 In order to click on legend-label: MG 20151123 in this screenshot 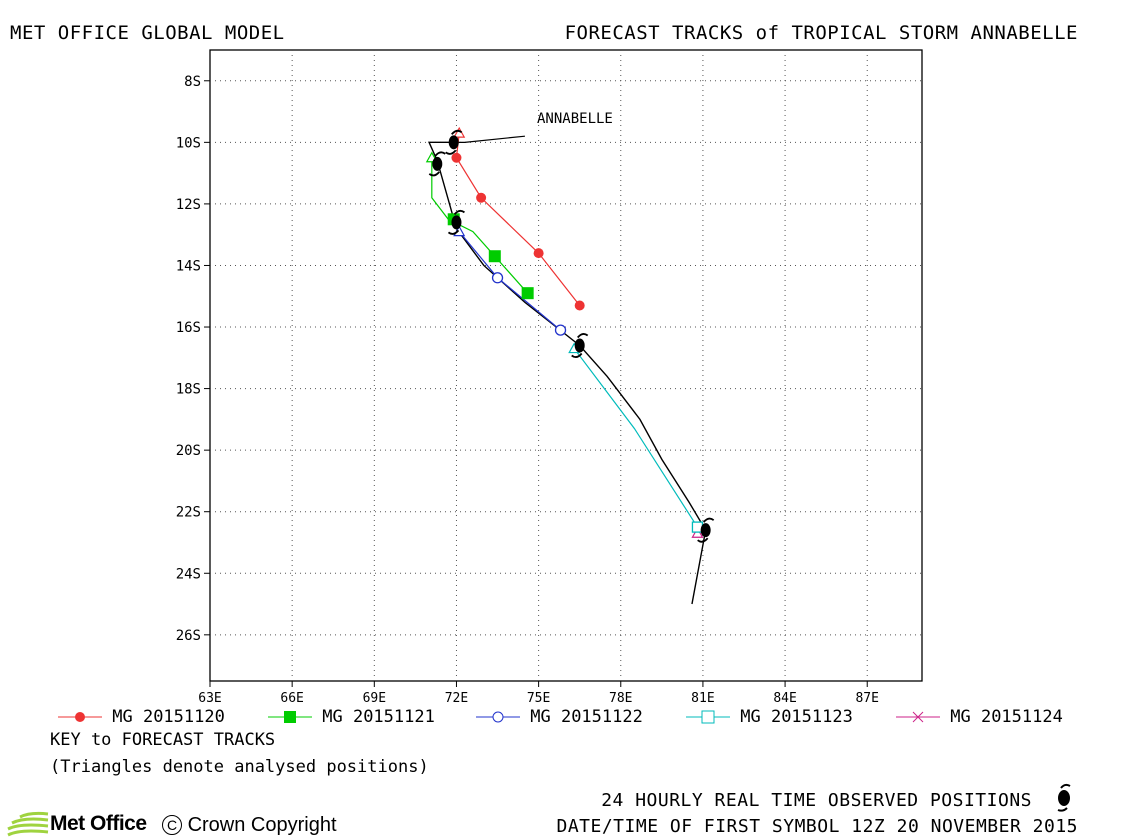, I will do `click(796, 717)`.